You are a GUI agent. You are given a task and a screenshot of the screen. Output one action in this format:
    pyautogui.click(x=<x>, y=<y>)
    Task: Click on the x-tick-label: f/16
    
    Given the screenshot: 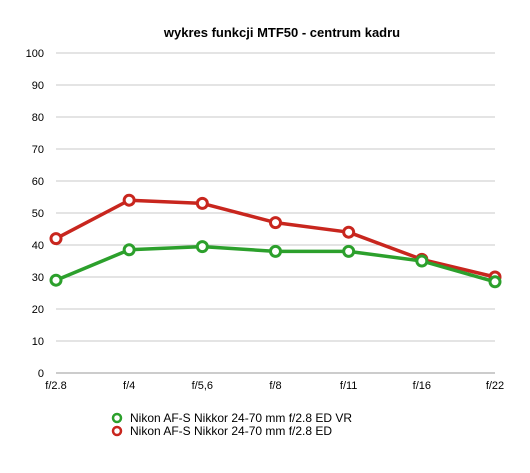 What is the action you would take?
    pyautogui.click(x=422, y=386)
    